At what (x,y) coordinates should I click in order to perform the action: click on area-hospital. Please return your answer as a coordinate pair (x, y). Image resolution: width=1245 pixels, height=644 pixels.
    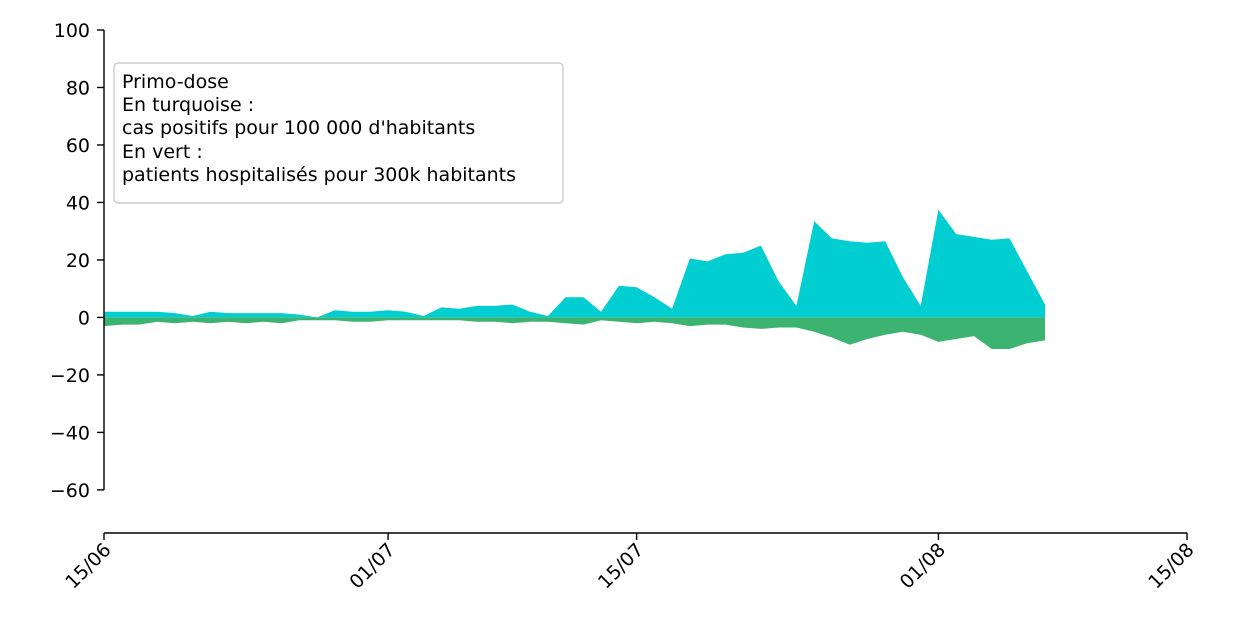
    Looking at the image, I should click on (574, 333).